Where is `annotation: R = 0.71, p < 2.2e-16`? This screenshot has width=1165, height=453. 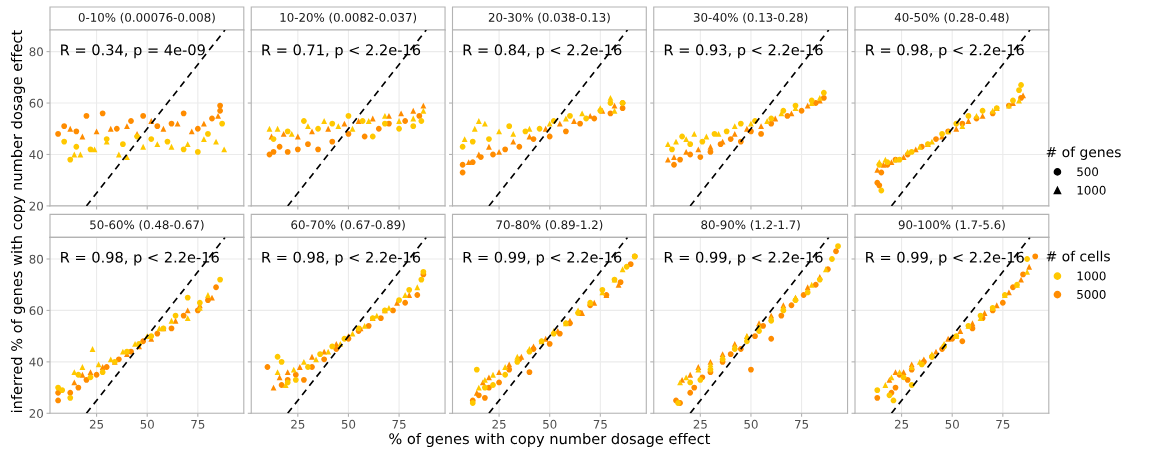
annotation: R = 0.71, p < 2.2e-16 is located at coordinates (341, 51).